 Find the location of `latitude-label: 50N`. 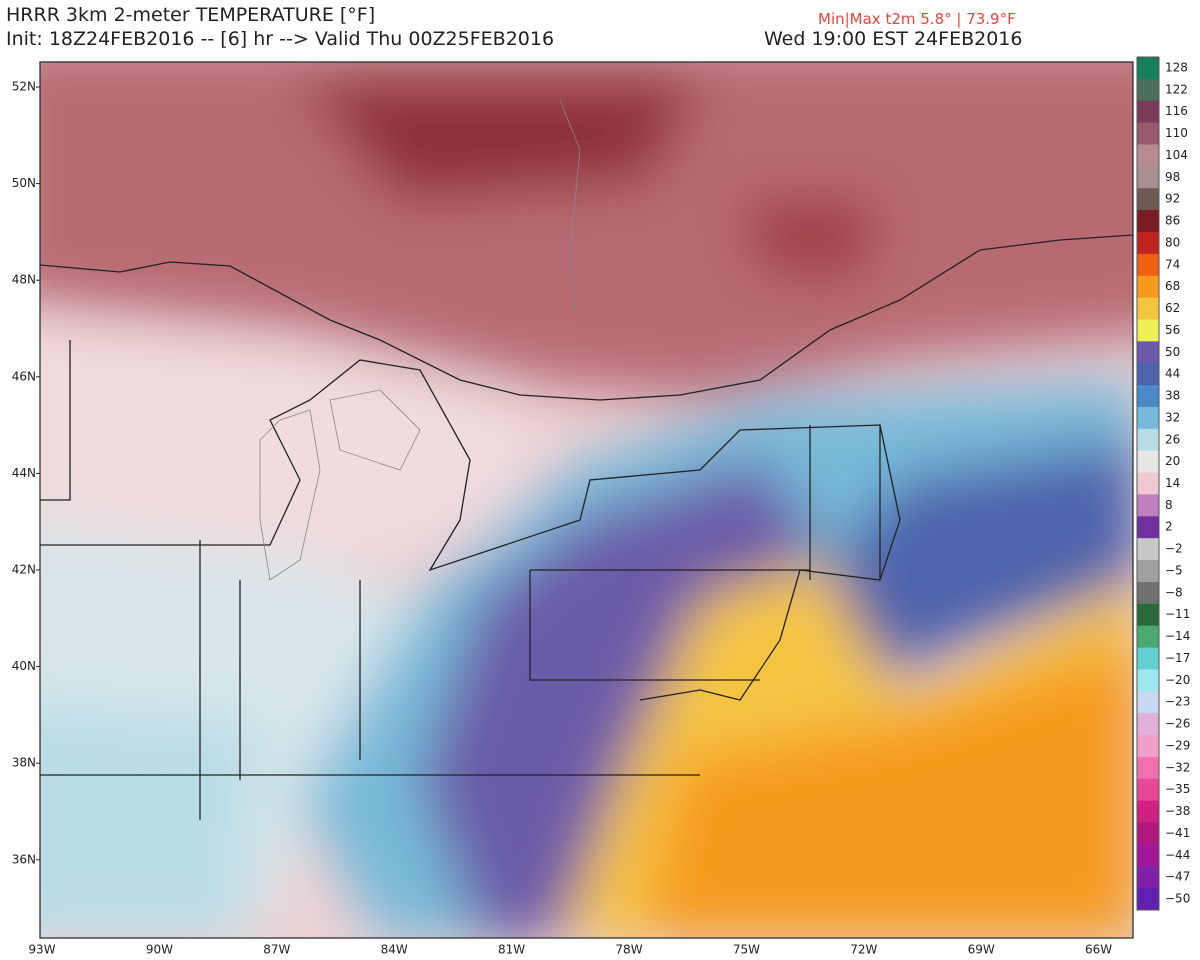

latitude-label: 50N is located at coordinates (24, 183).